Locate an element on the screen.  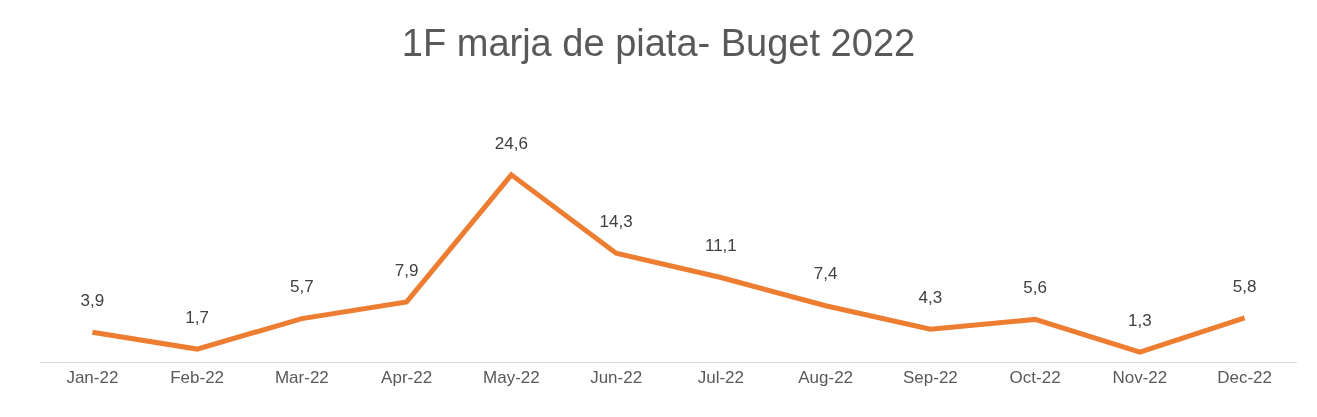
x-tick-label: May-22 is located at coordinates (511, 378).